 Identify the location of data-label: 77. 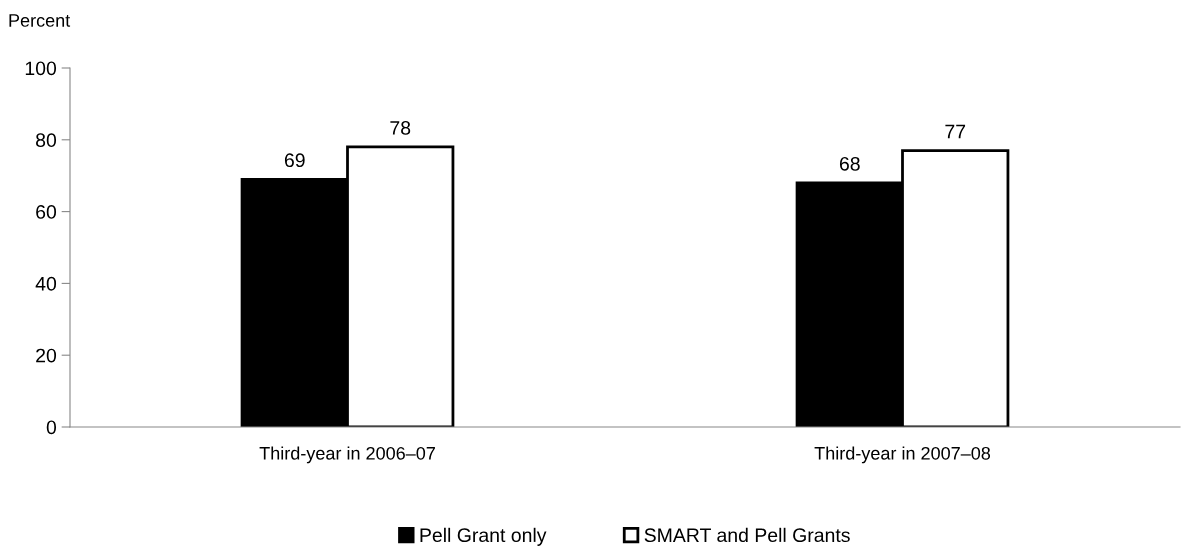
(955, 131).